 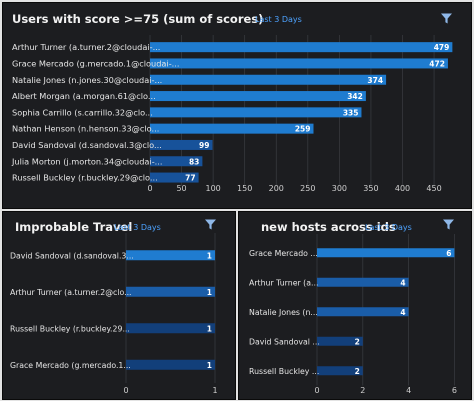 What do you see at coordinates (307, 188) in the screenshot?
I see `x-tick-label: 250` at bounding box center [307, 188].